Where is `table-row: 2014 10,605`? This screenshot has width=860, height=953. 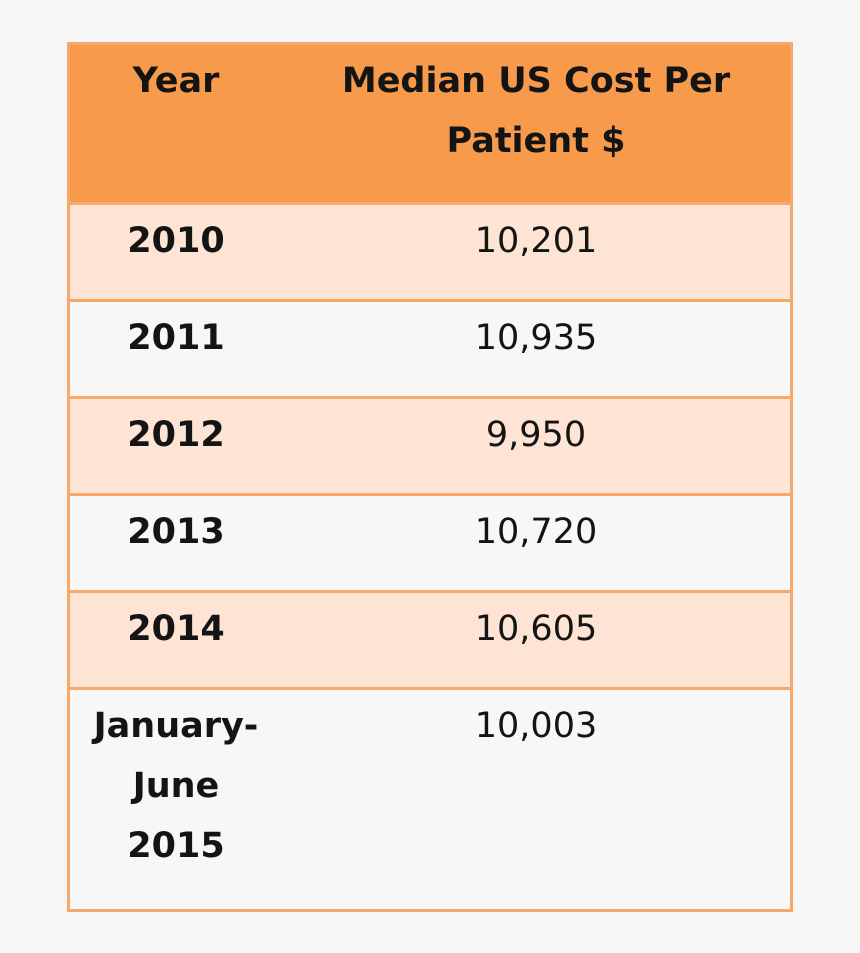 table-row: 2014 10,605 is located at coordinates (430, 640).